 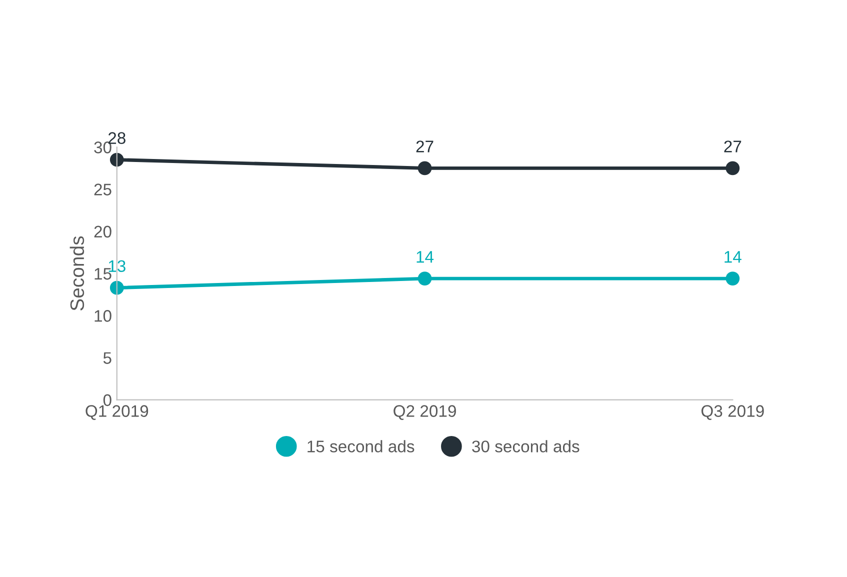 What do you see at coordinates (103, 190) in the screenshot?
I see `y-tick-label: 25` at bounding box center [103, 190].